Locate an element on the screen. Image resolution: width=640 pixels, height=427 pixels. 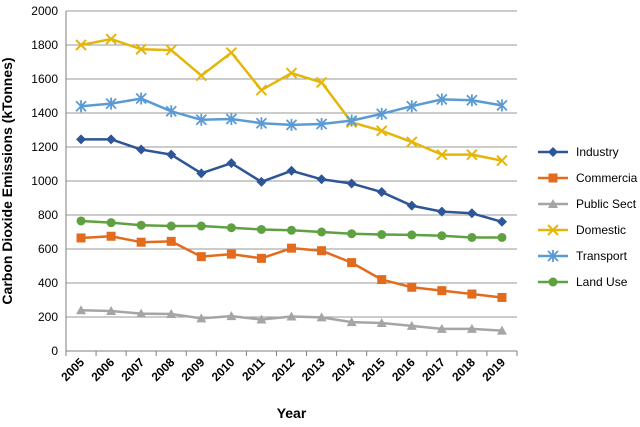
x-tick-label: 2017 is located at coordinates (433, 369).